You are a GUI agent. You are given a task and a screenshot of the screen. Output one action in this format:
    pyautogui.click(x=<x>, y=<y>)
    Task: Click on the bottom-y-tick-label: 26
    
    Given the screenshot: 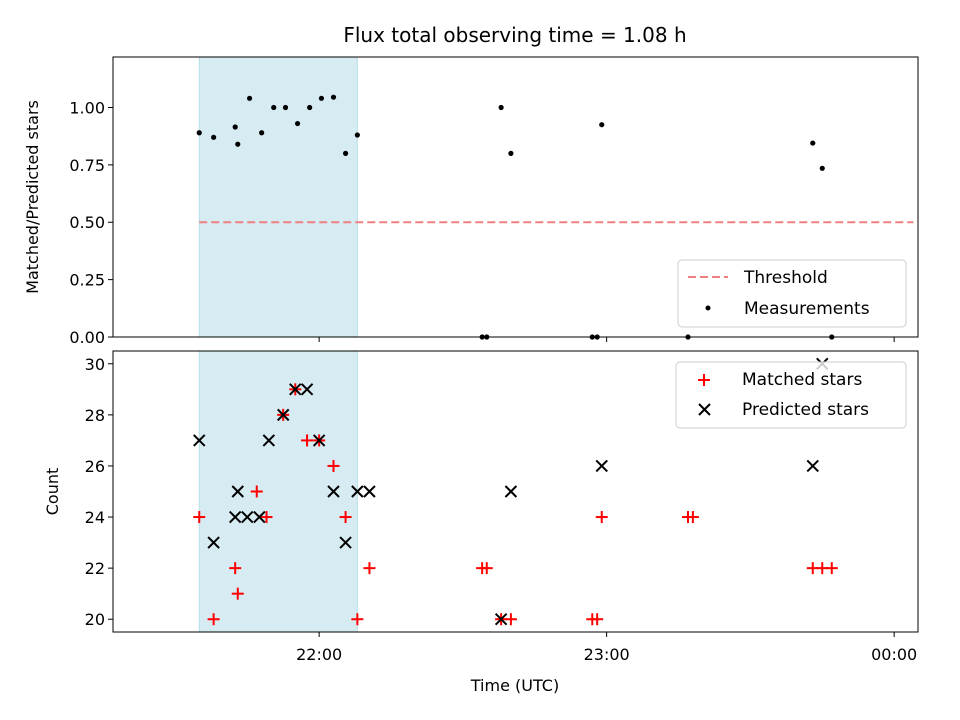 What is the action you would take?
    pyautogui.click(x=95, y=466)
    